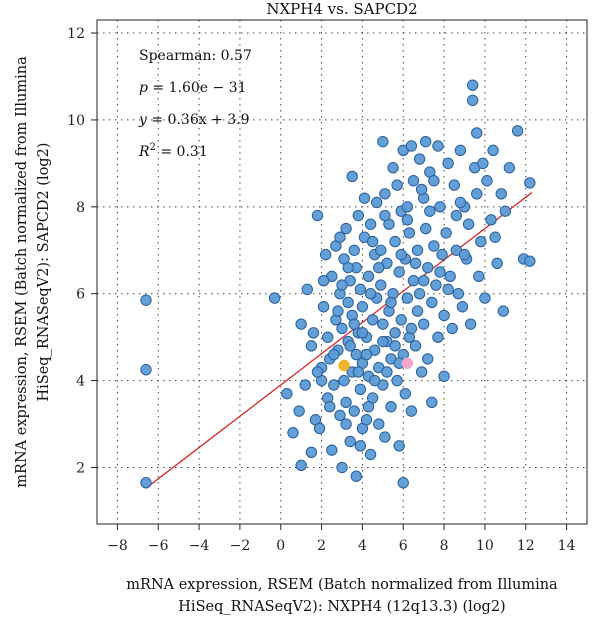  Describe the element at coordinates (567, 546) in the screenshot. I see `x-tick-label: 14` at that location.